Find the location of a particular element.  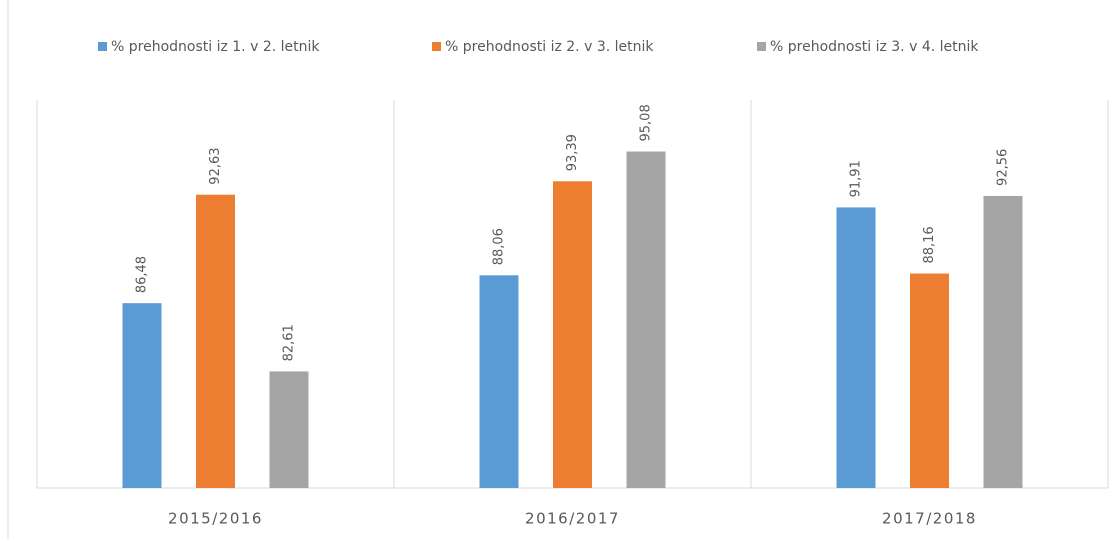

x-tick-label: 2015/2016 is located at coordinates (215, 519).